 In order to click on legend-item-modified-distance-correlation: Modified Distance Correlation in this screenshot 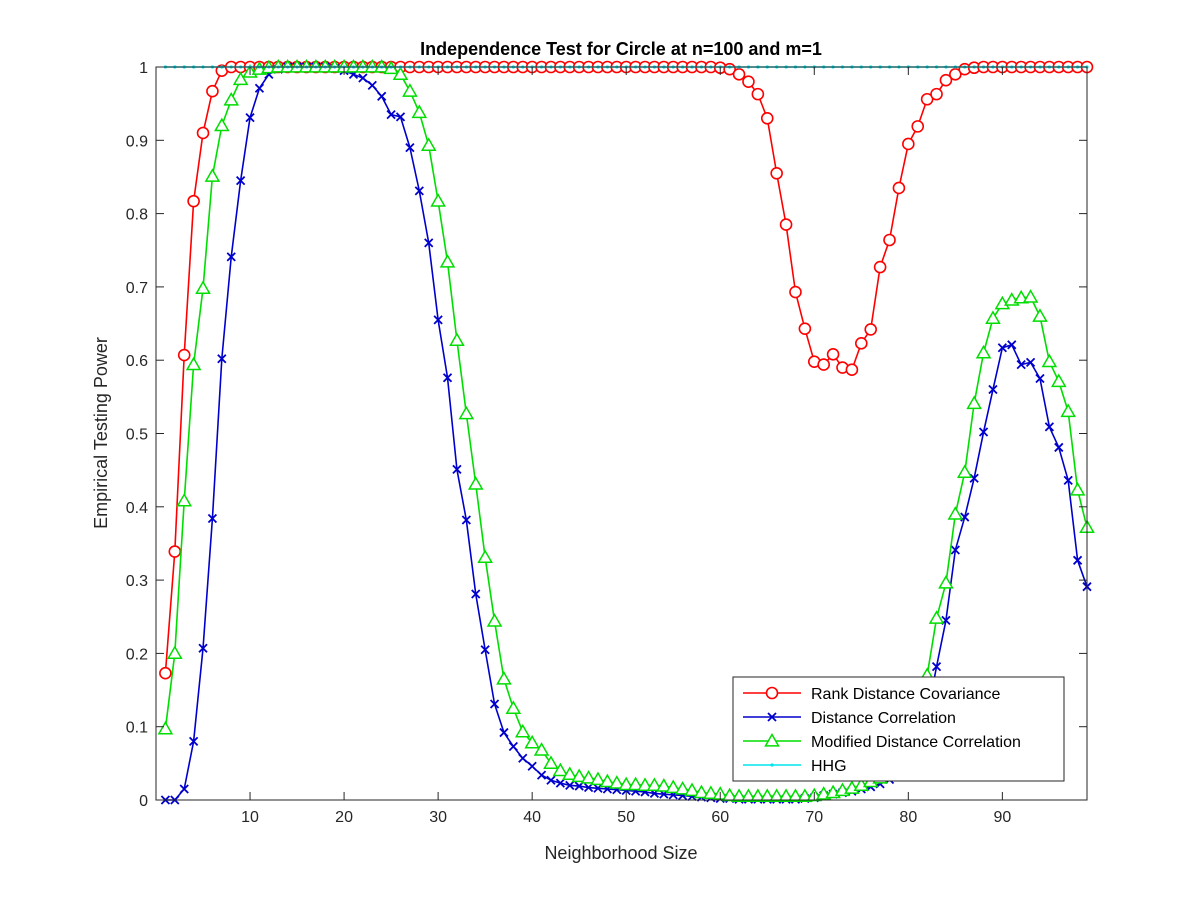, I will do `click(882, 741)`.